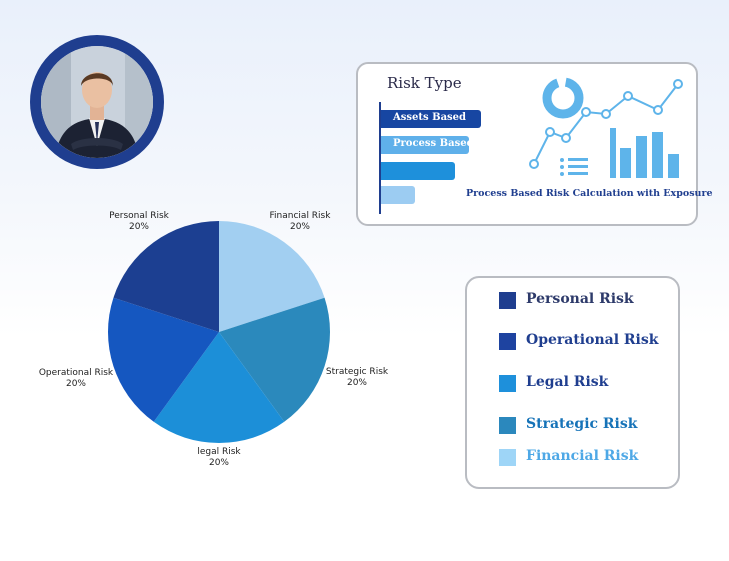 This screenshot has width=729, height=561. Describe the element at coordinates (272, 276) in the screenshot. I see `pie-slice-financial-risk` at that location.